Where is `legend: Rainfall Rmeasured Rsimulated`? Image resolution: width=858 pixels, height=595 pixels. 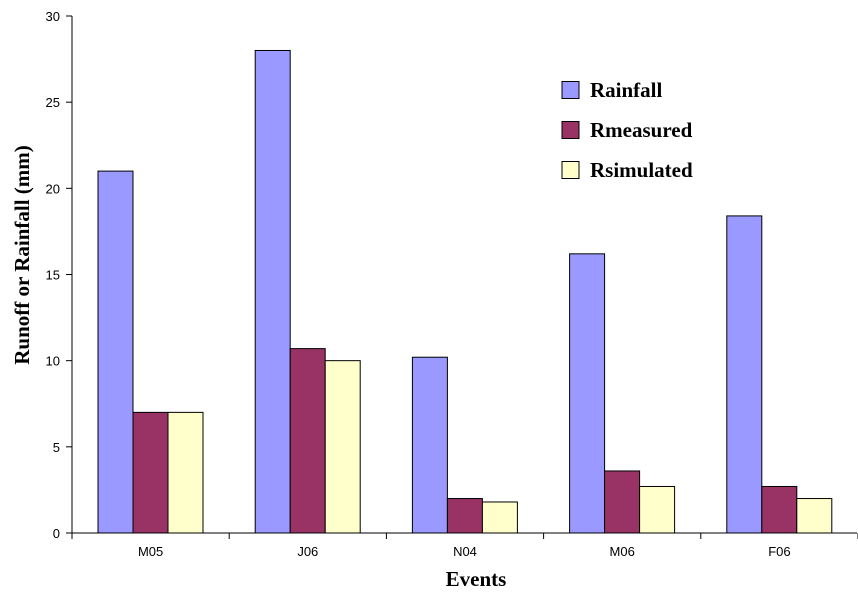 legend: Rainfall Rmeasured Rsimulated is located at coordinates (627, 130).